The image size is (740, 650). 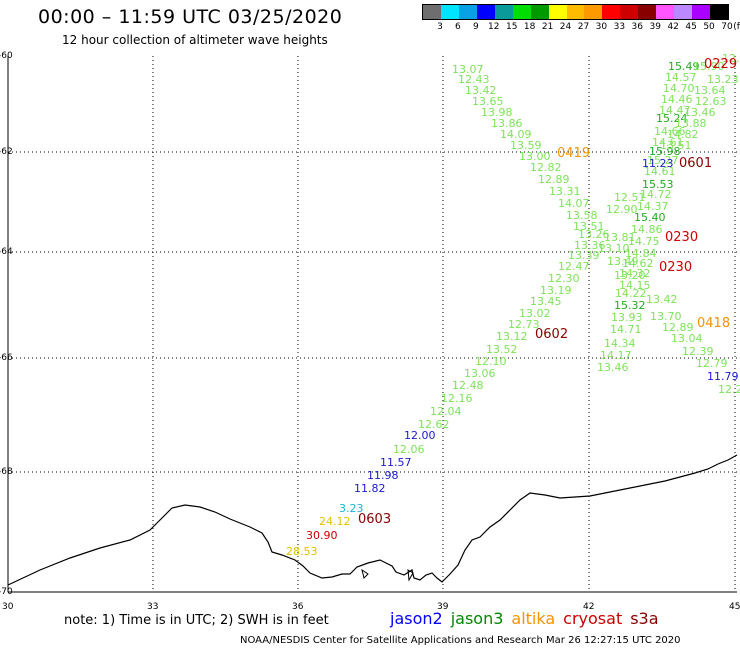 I want to click on wave-height-reading: 14.22, so click(x=631, y=293).